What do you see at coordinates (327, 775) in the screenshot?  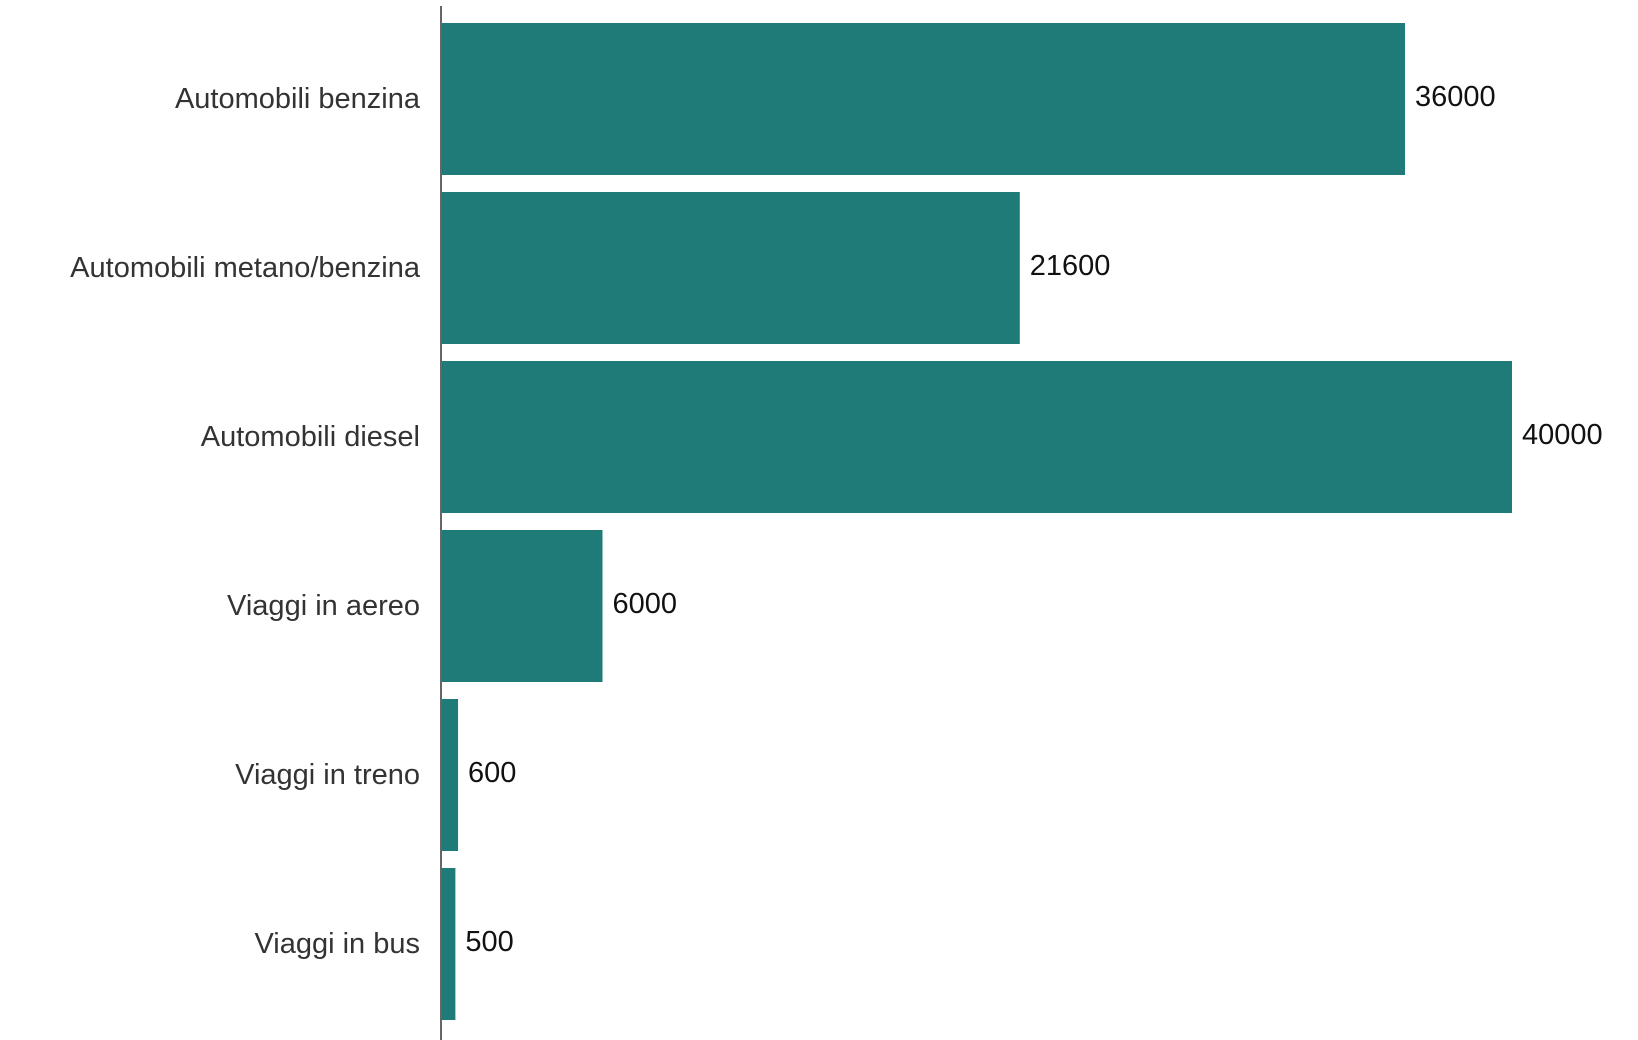 I see `category-label: Viaggi in treno` at bounding box center [327, 775].